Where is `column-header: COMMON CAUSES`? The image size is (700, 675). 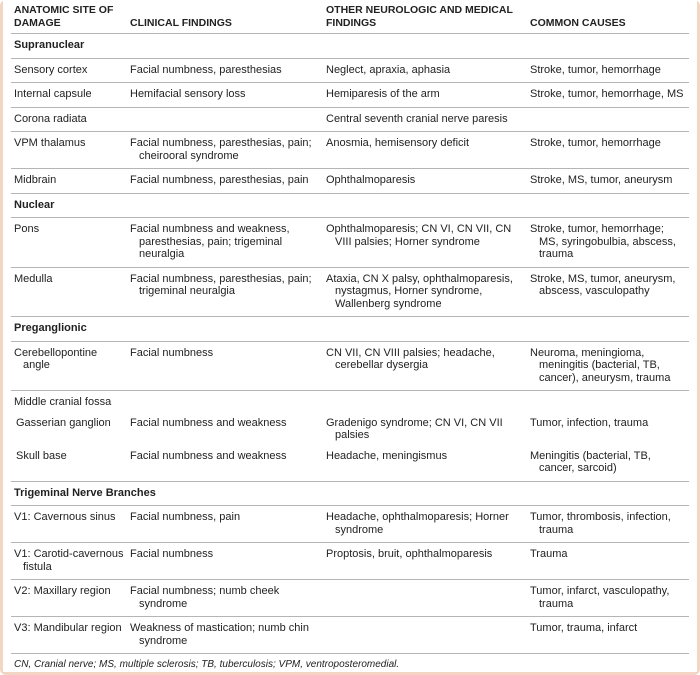
column-header: COMMON CAUSES is located at coordinates (578, 22).